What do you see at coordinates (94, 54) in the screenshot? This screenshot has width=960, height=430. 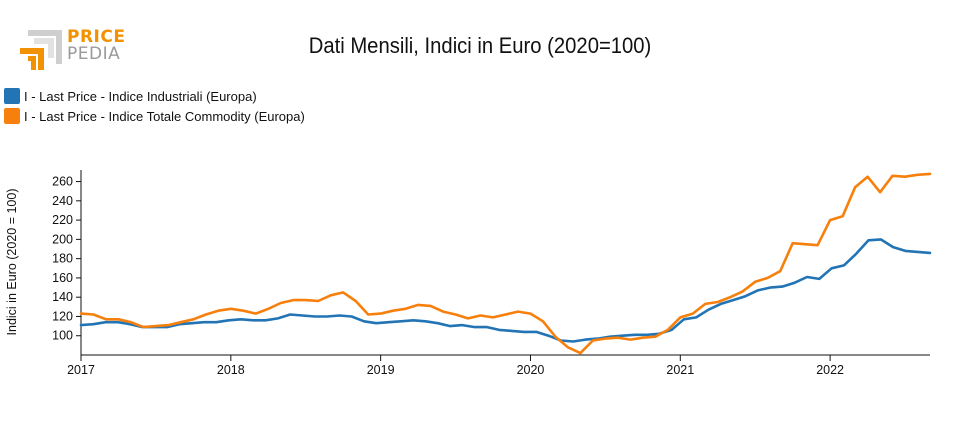 I see `logo-word-pedia: PEDIA` at bounding box center [94, 54].